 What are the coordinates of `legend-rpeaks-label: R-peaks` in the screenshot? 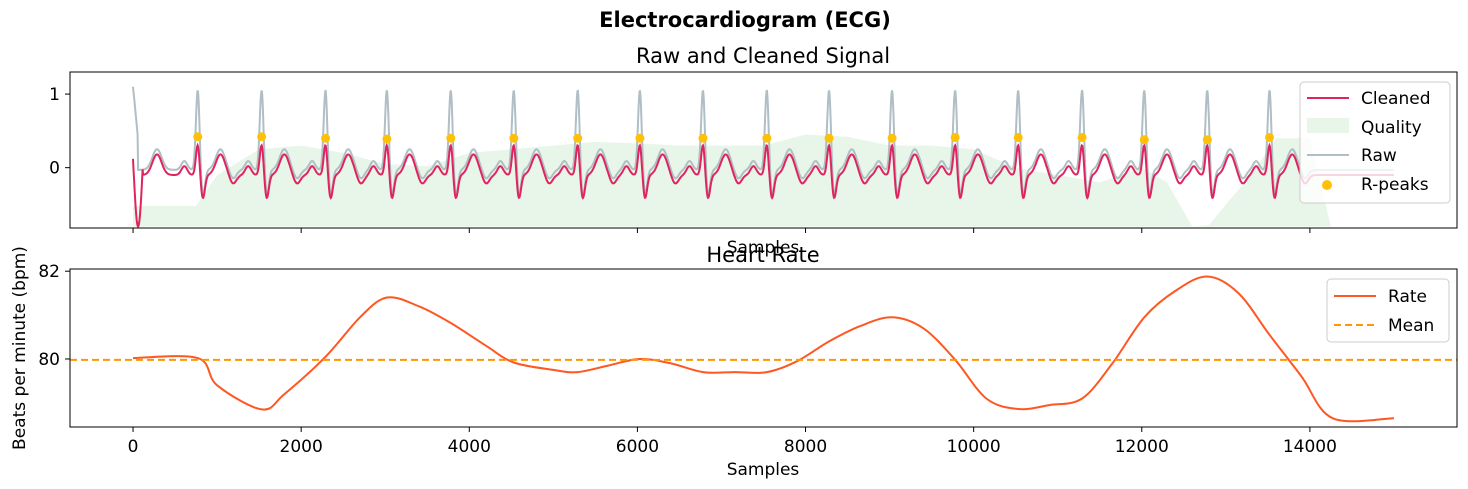 It's located at (1395, 185).